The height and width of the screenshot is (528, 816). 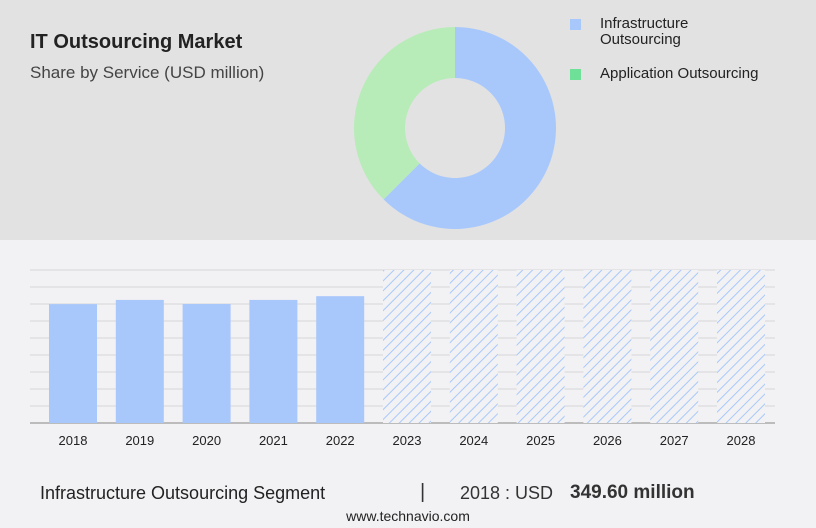 What do you see at coordinates (183, 493) in the screenshot?
I see `footer-segment-label: Infrastructure Outsourcing Segment` at bounding box center [183, 493].